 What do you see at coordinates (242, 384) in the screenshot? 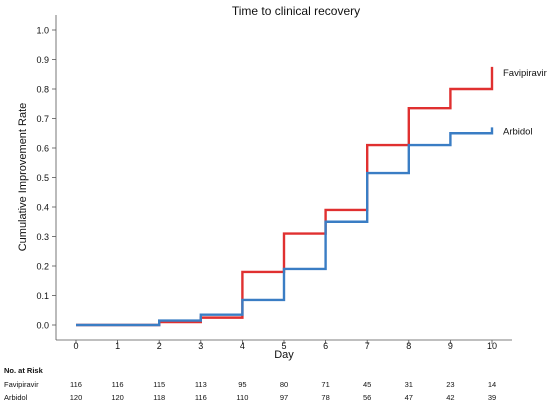
I see `risk-cell: 95` at bounding box center [242, 384].